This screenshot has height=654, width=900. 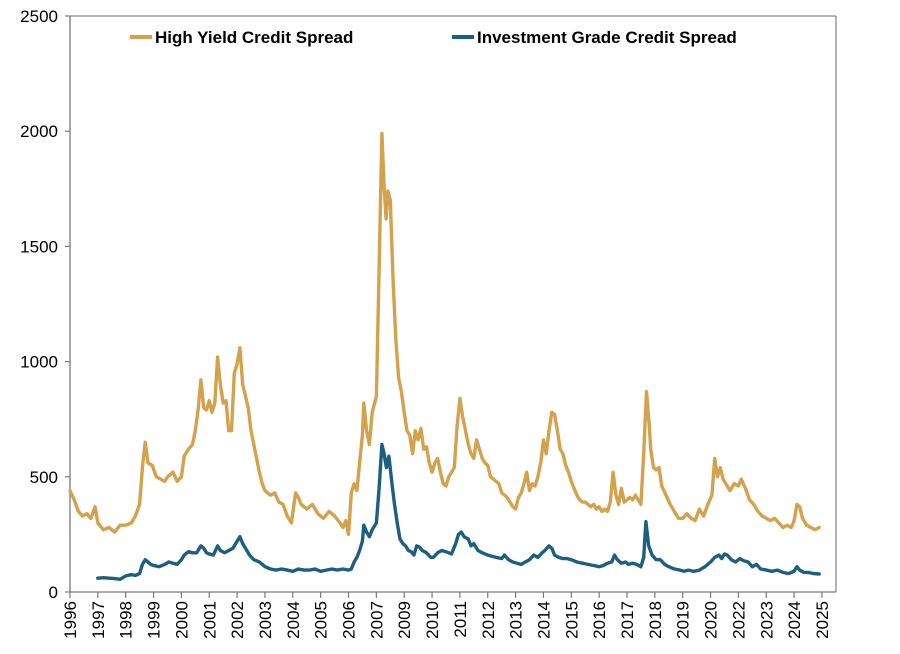 What do you see at coordinates (766, 620) in the screenshot?
I see `x-tick-label: 2023` at bounding box center [766, 620].